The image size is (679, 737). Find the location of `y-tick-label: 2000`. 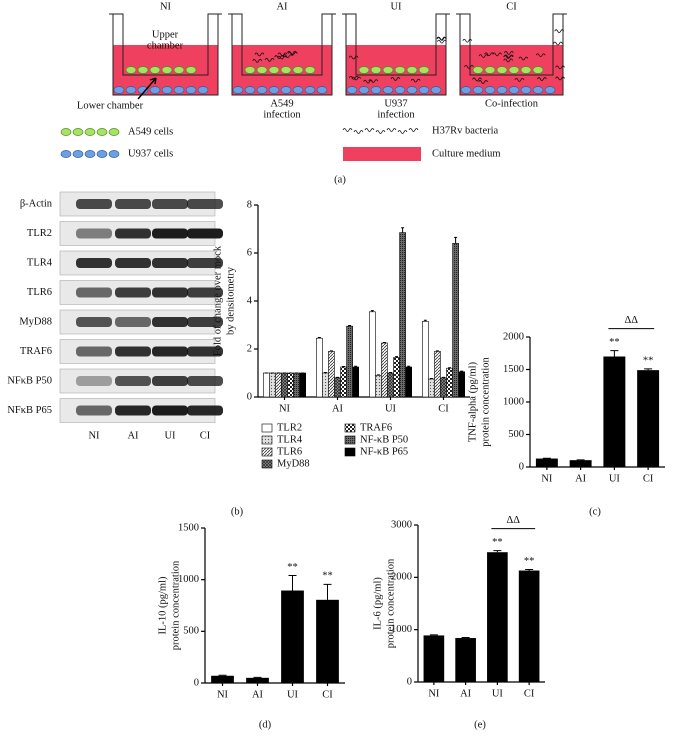

y-tick-label: 2000 is located at coordinates (401, 577).